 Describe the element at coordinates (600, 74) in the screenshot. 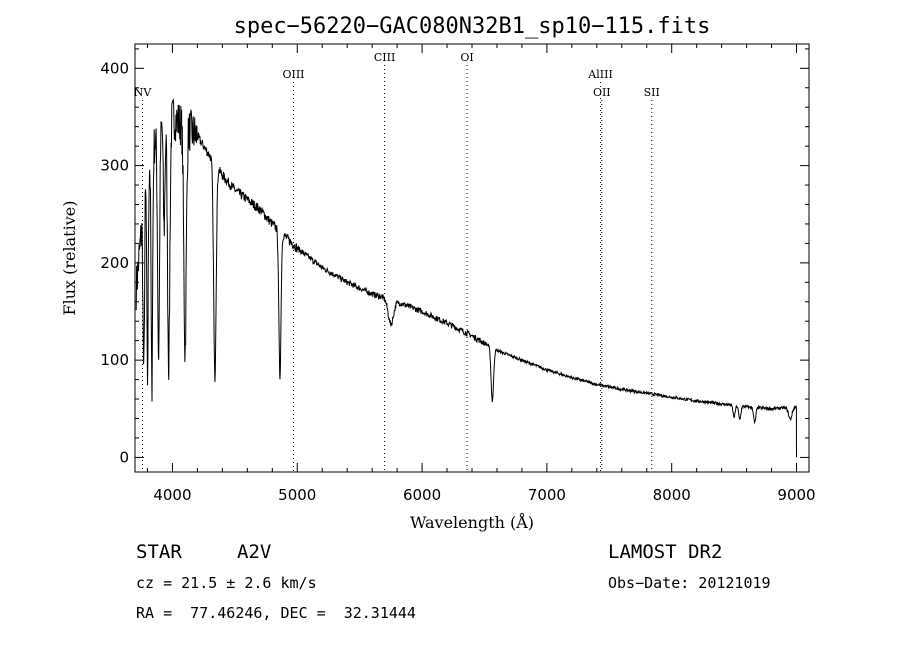

I see `spectral-line-label: AlIII` at that location.